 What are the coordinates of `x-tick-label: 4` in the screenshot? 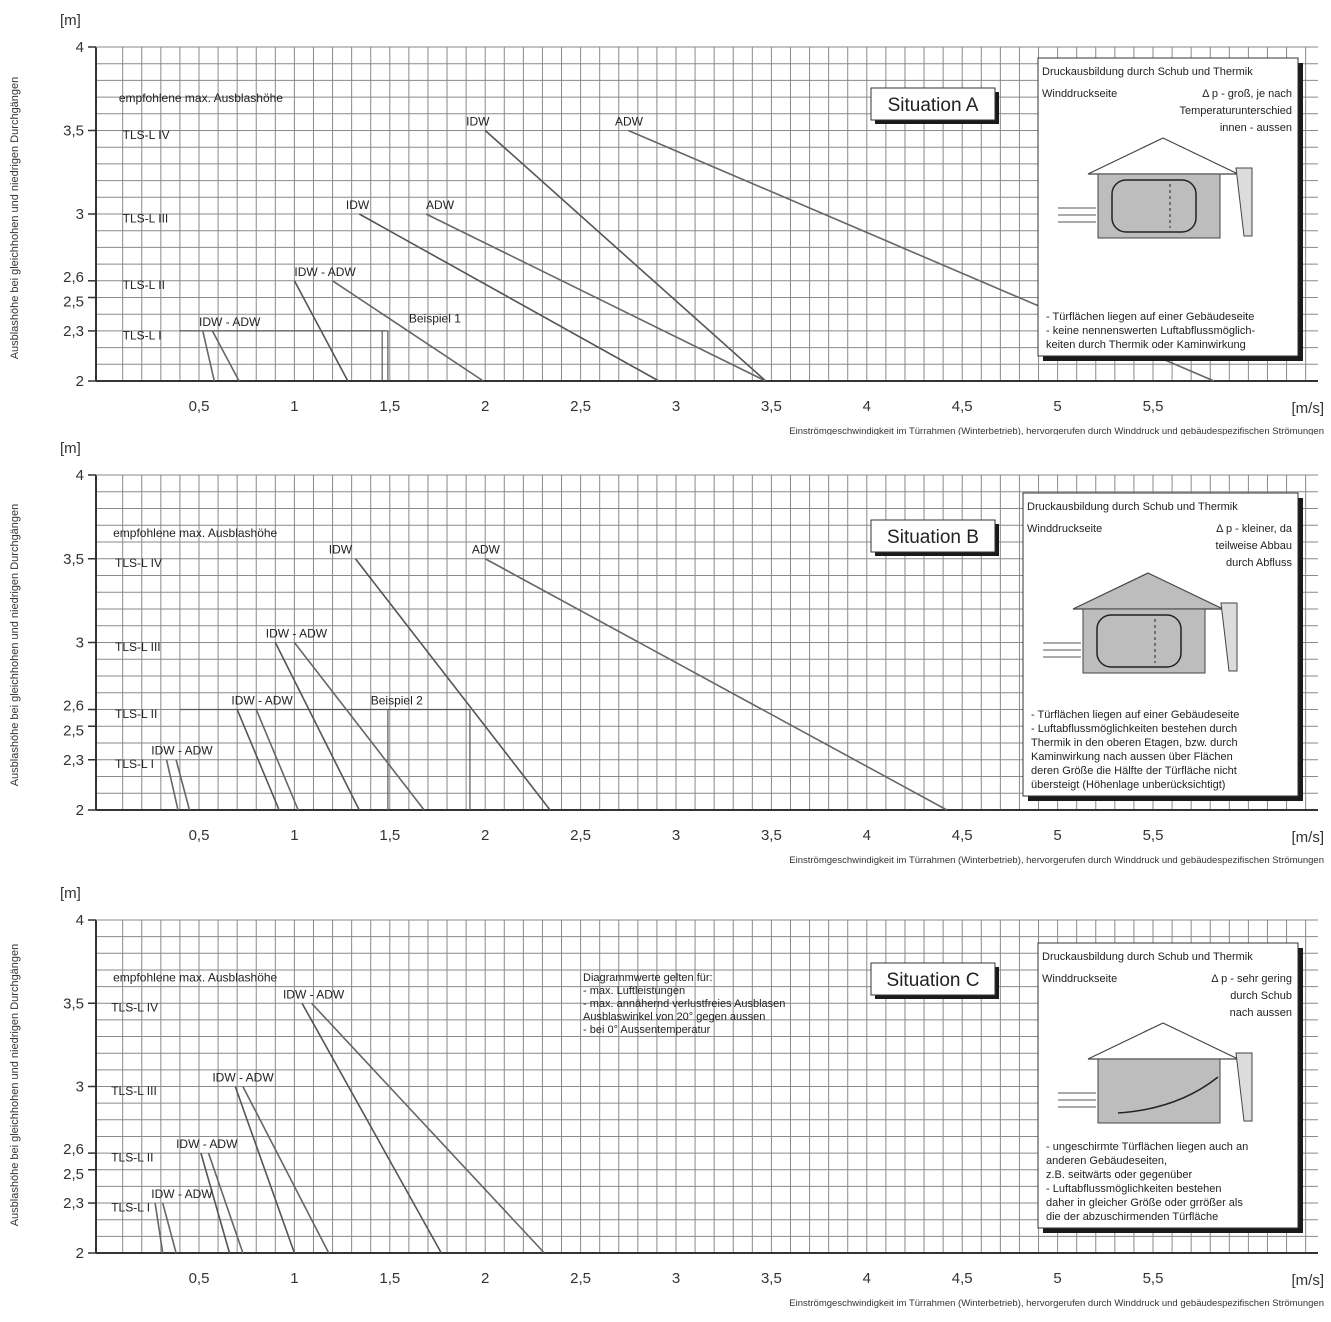 It's located at (867, 406).